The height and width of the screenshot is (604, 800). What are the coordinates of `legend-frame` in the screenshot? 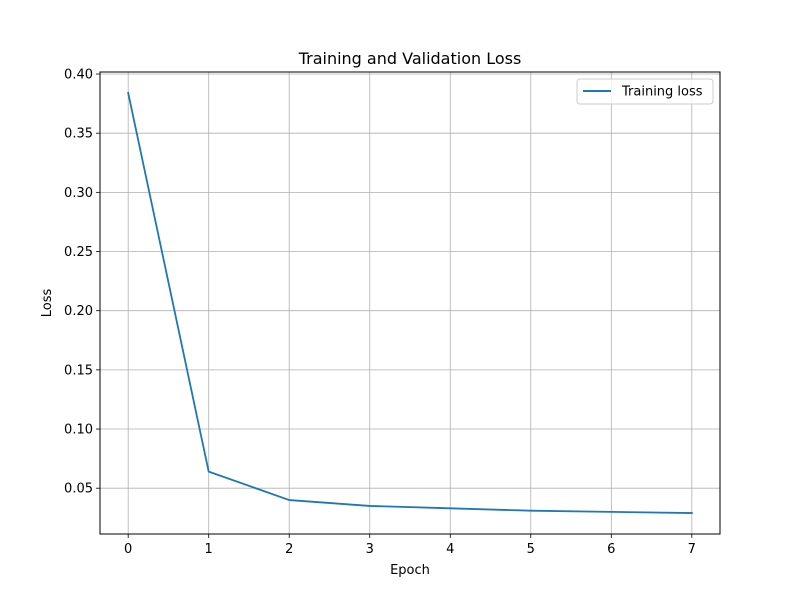 It's located at (645, 91).